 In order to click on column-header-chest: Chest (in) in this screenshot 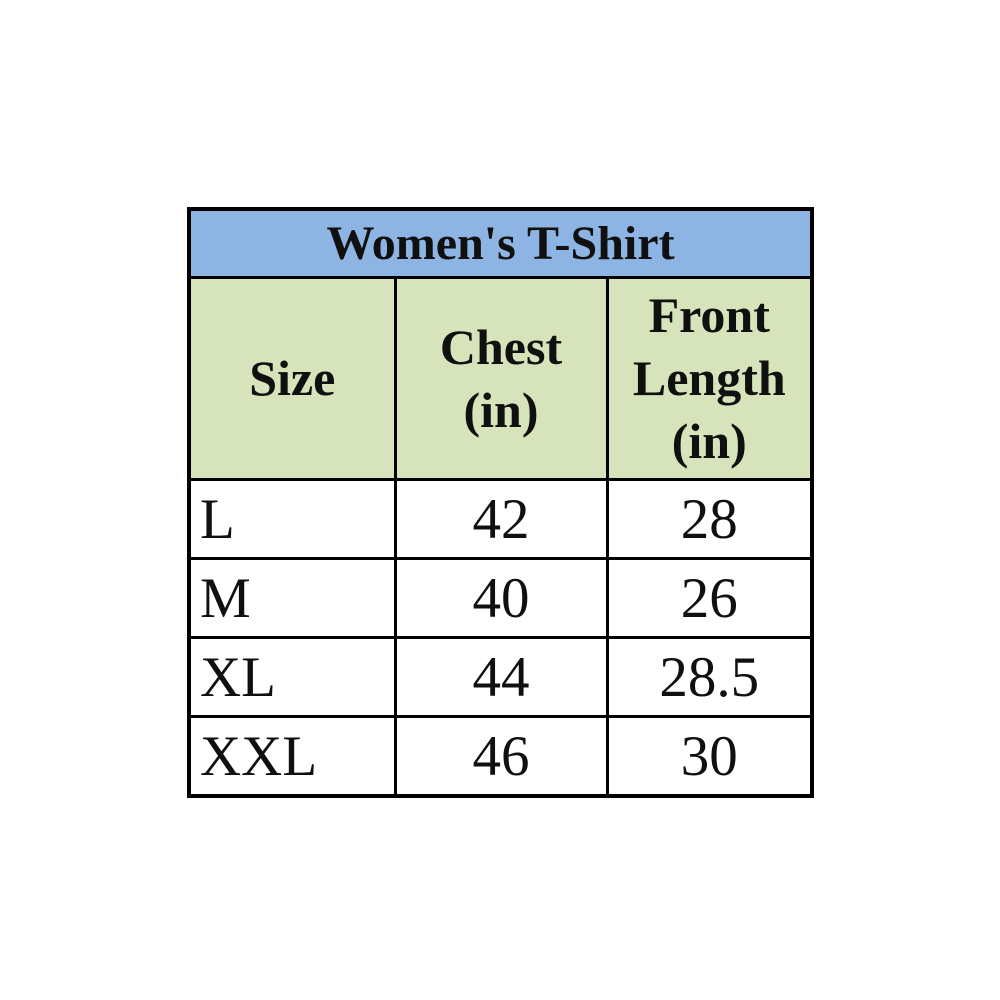, I will do `click(501, 378)`.